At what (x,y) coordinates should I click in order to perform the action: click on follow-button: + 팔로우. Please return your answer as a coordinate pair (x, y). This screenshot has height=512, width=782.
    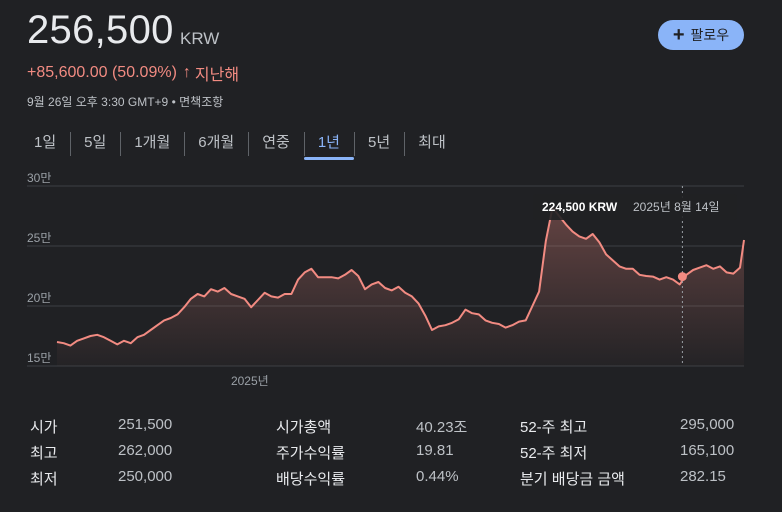
    Looking at the image, I should click on (701, 35).